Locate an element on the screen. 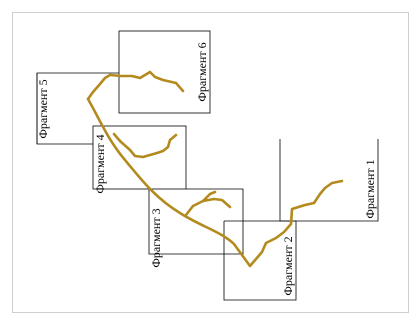 Image resolution: width=420 pixels, height=330 pixels. fragment-1-label: Фрагмент 1 is located at coordinates (370, 188).